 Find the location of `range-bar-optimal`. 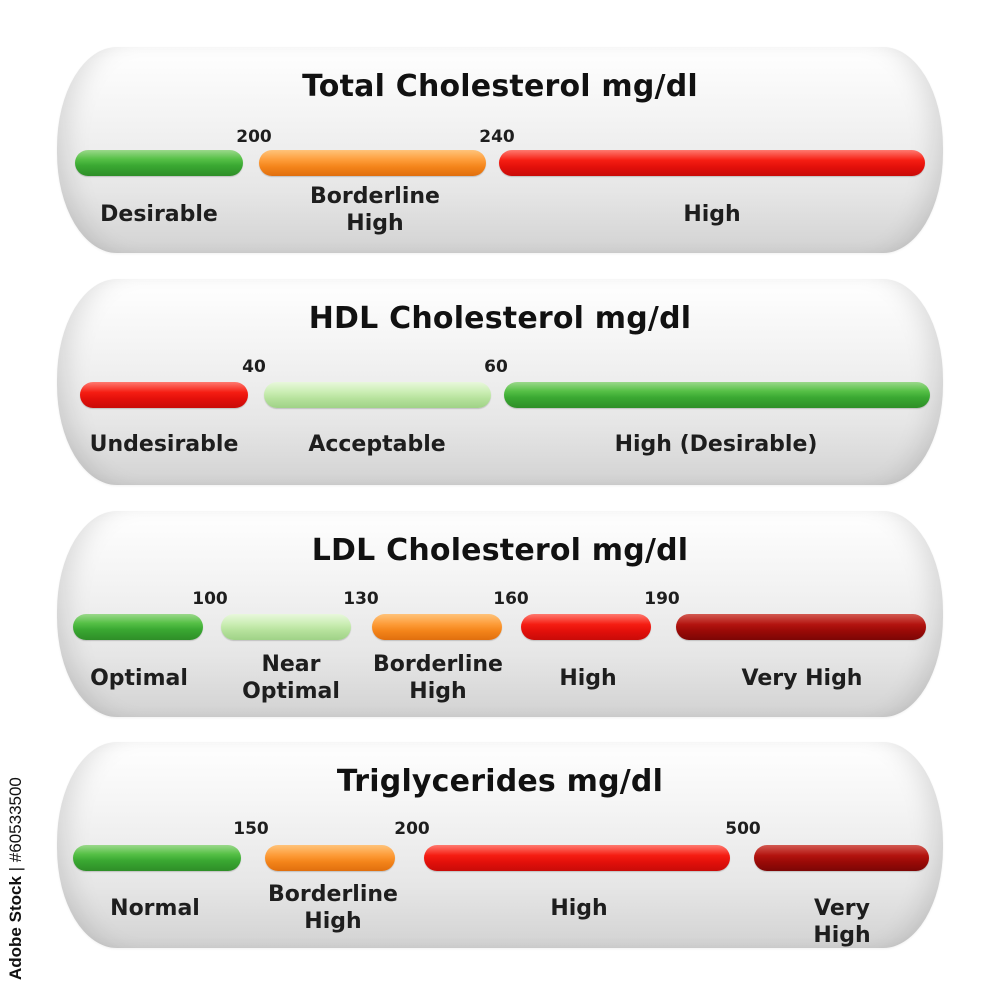

range-bar-optimal is located at coordinates (138, 627).